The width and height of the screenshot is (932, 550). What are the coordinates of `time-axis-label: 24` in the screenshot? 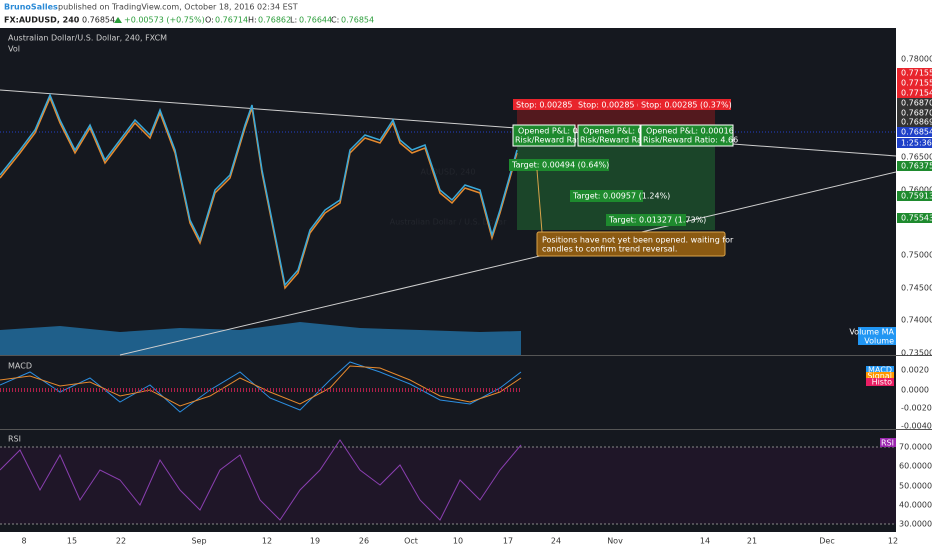 It's located at (556, 541).